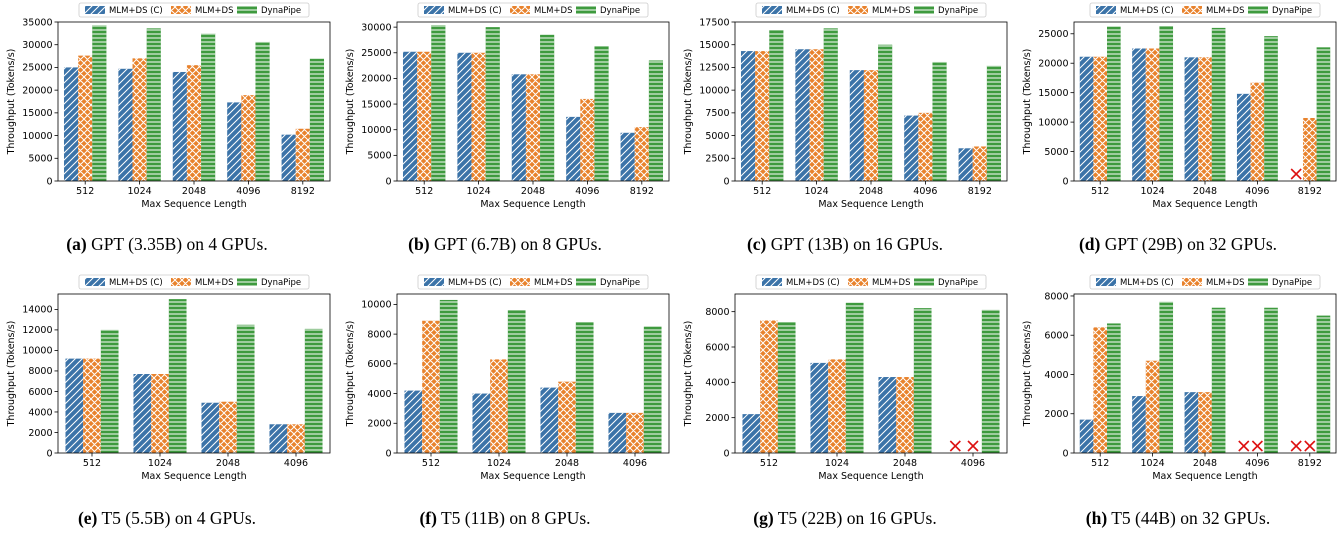 This screenshot has height=533, width=1344. Describe the element at coordinates (419, 244) in the screenshot. I see `panel-letter: (b)` at that location.